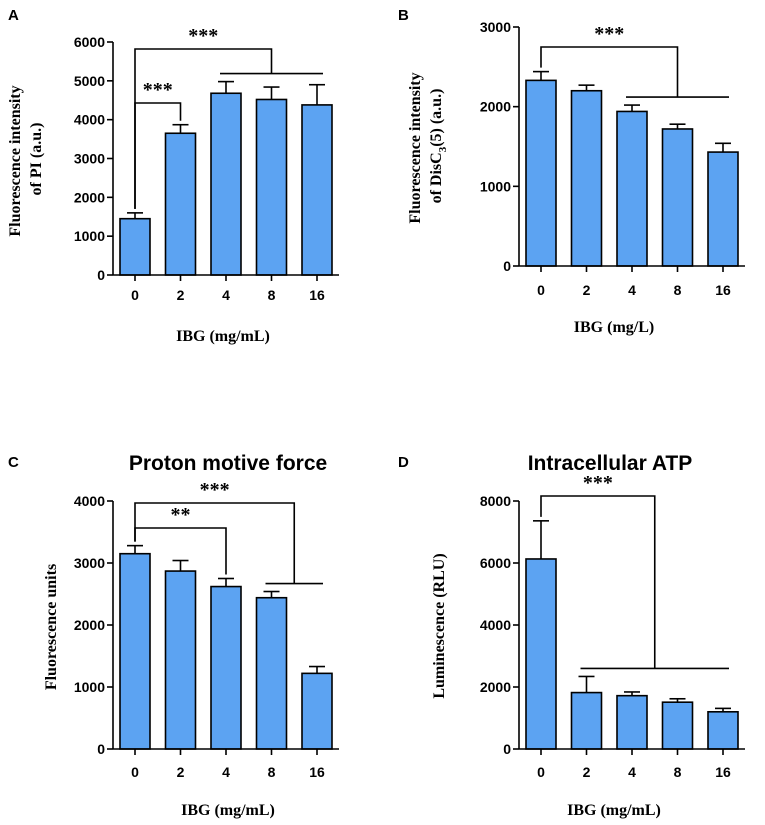 The height and width of the screenshot is (825, 765). Describe the element at coordinates (612, 158) in the screenshot. I see `plot-b: 0 1000 2000 3000 0 2 4 8 16 ***` at that location.